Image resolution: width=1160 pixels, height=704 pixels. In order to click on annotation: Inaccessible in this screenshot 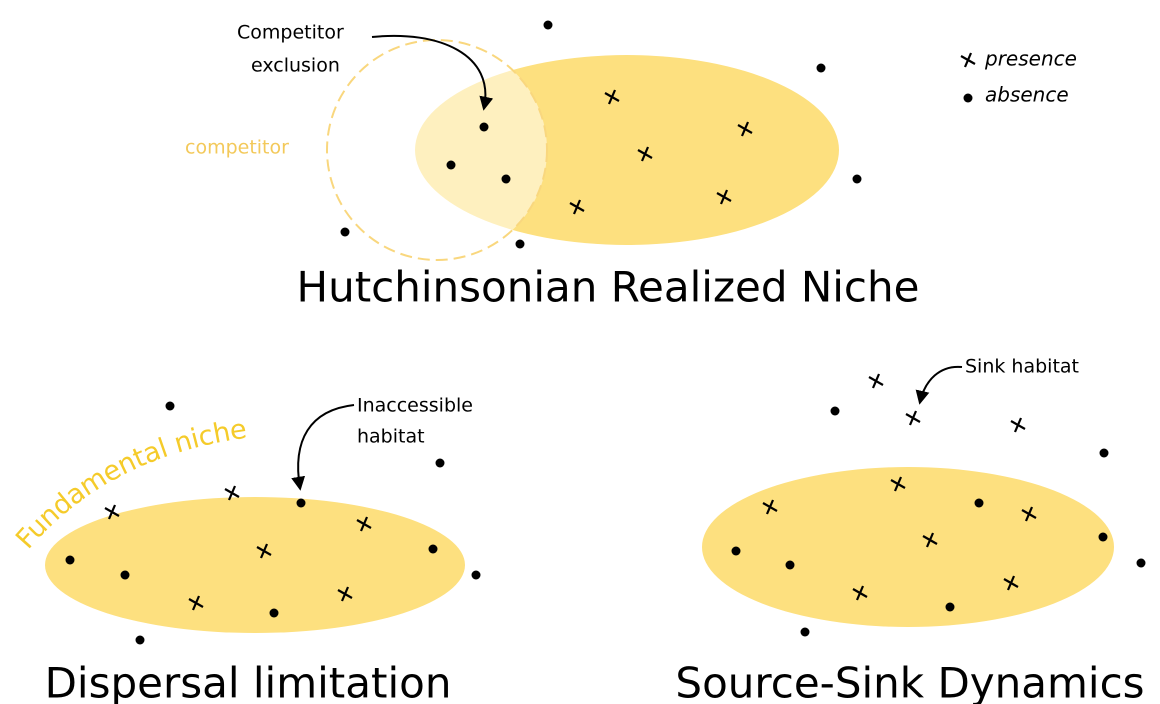, I will do `click(415, 406)`.